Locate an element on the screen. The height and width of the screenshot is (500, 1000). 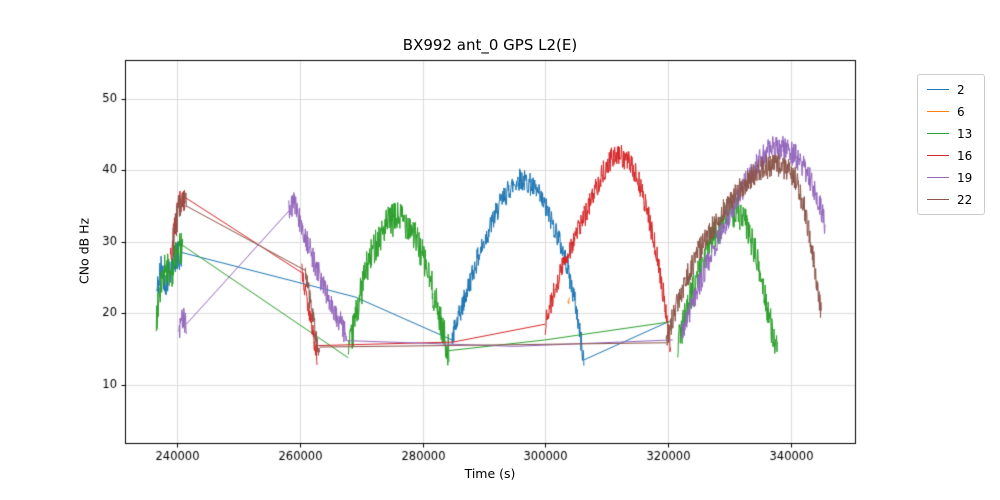
legend-item: 6 is located at coordinates (949, 111).